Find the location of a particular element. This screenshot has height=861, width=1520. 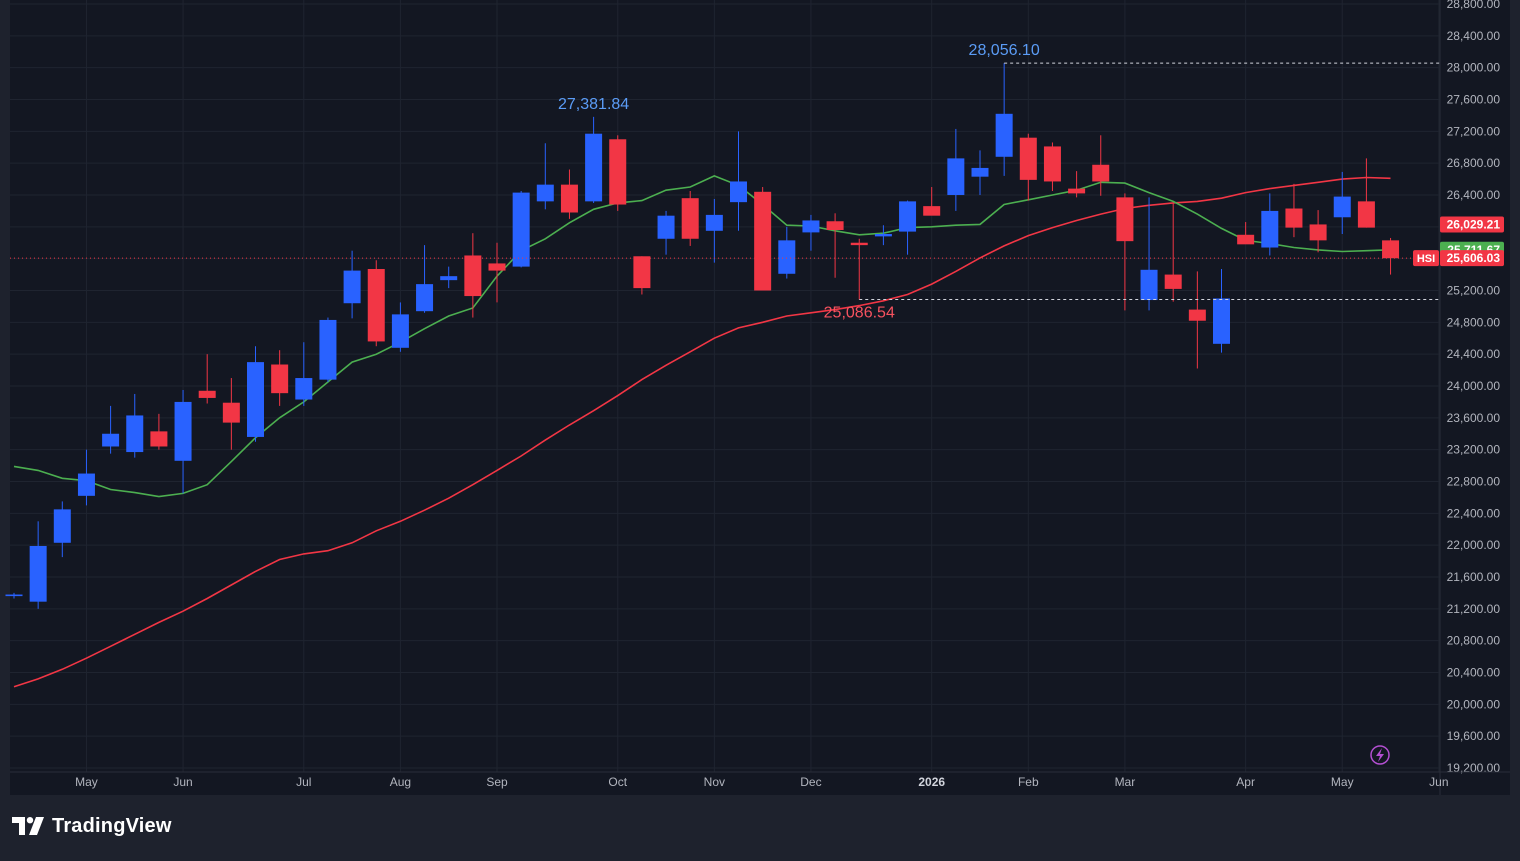

price-tick-label: 28,000.00 is located at coordinates (1474, 68).